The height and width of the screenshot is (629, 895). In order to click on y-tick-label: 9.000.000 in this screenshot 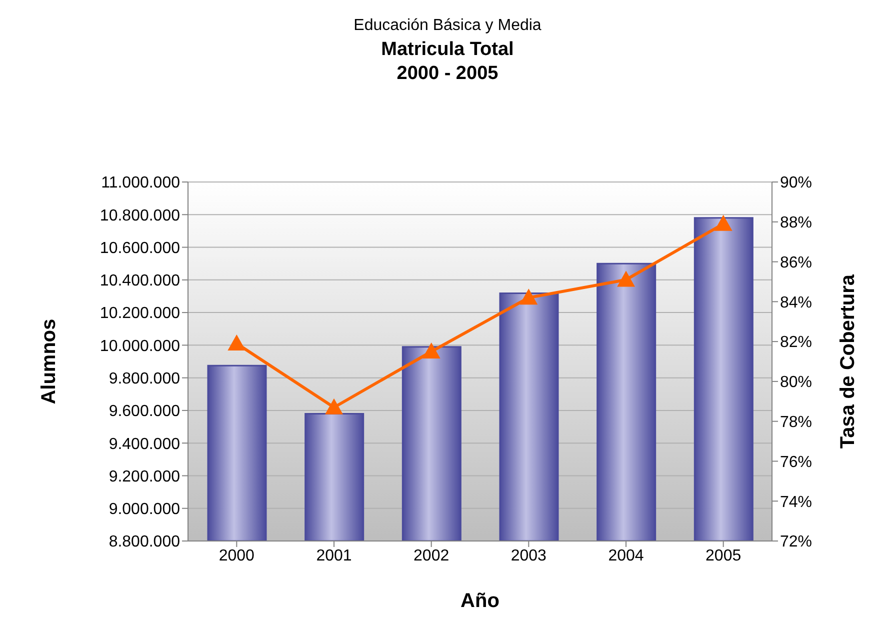, I will do `click(144, 509)`.